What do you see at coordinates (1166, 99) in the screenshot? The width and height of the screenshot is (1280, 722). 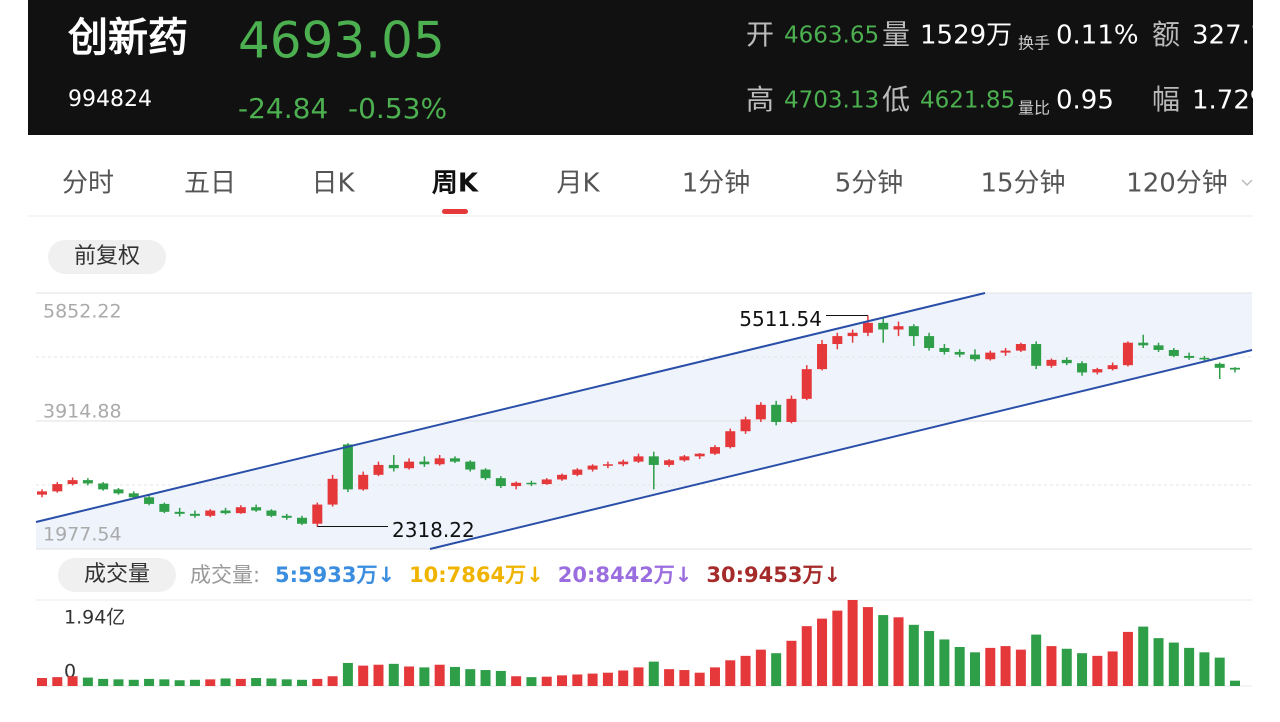 I see `stat-label: 幅` at bounding box center [1166, 99].